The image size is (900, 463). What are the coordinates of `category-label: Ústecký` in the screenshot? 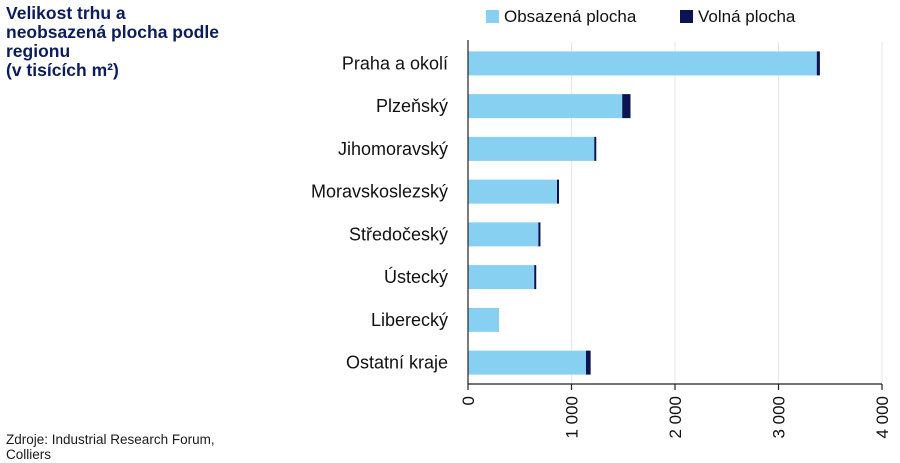 It's located at (416, 276).